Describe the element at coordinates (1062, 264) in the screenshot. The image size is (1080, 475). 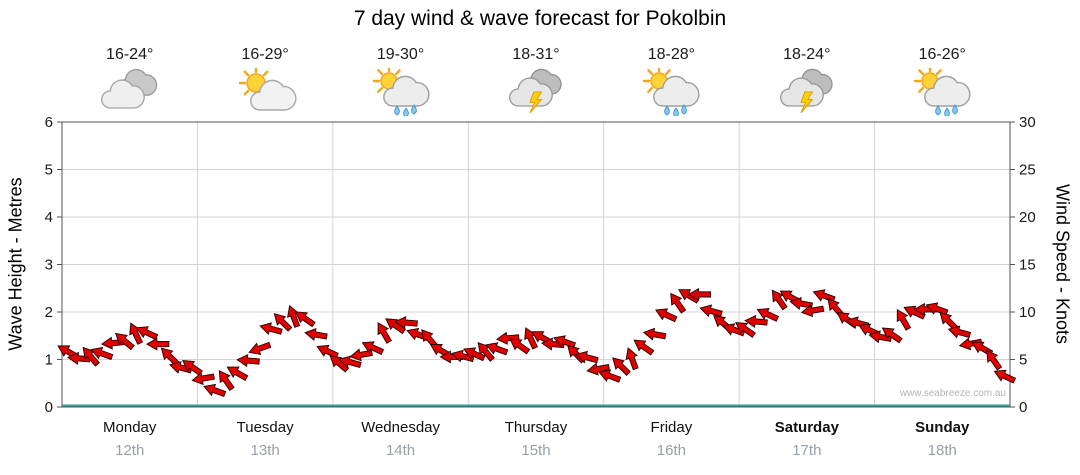
I see `right-axis-title: Wind Speed - Knots` at that location.